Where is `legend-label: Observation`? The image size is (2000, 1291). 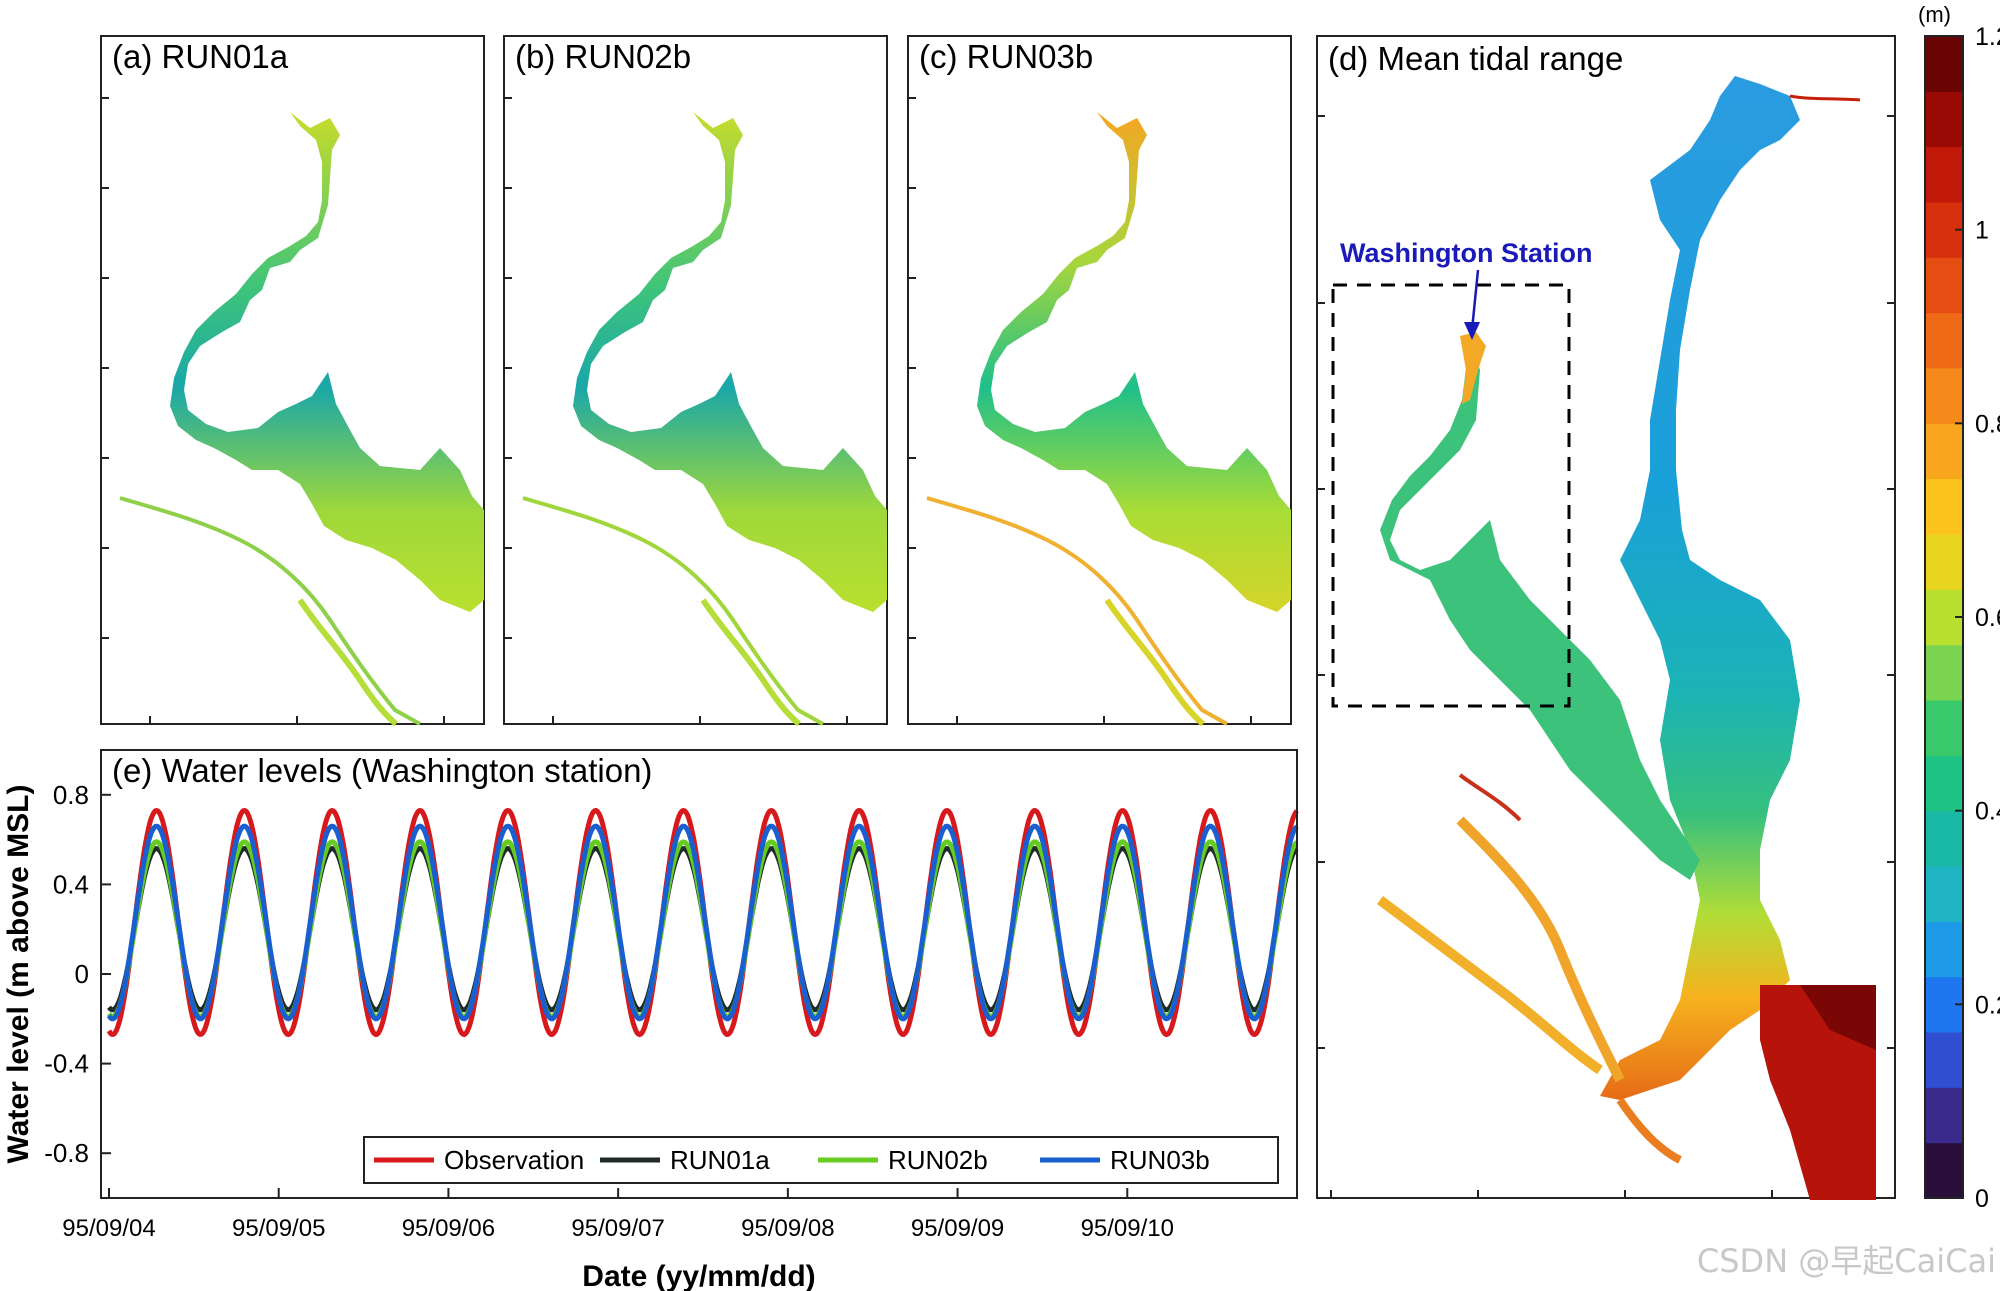
legend-label: Observation is located at coordinates (514, 1160).